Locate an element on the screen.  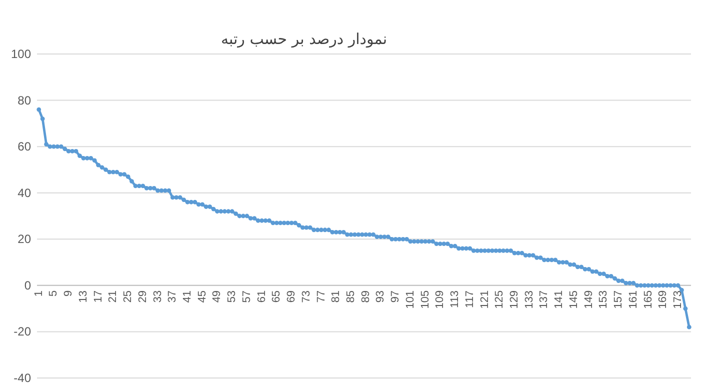
x-tick-label: 1 is located at coordinates (38, 293).